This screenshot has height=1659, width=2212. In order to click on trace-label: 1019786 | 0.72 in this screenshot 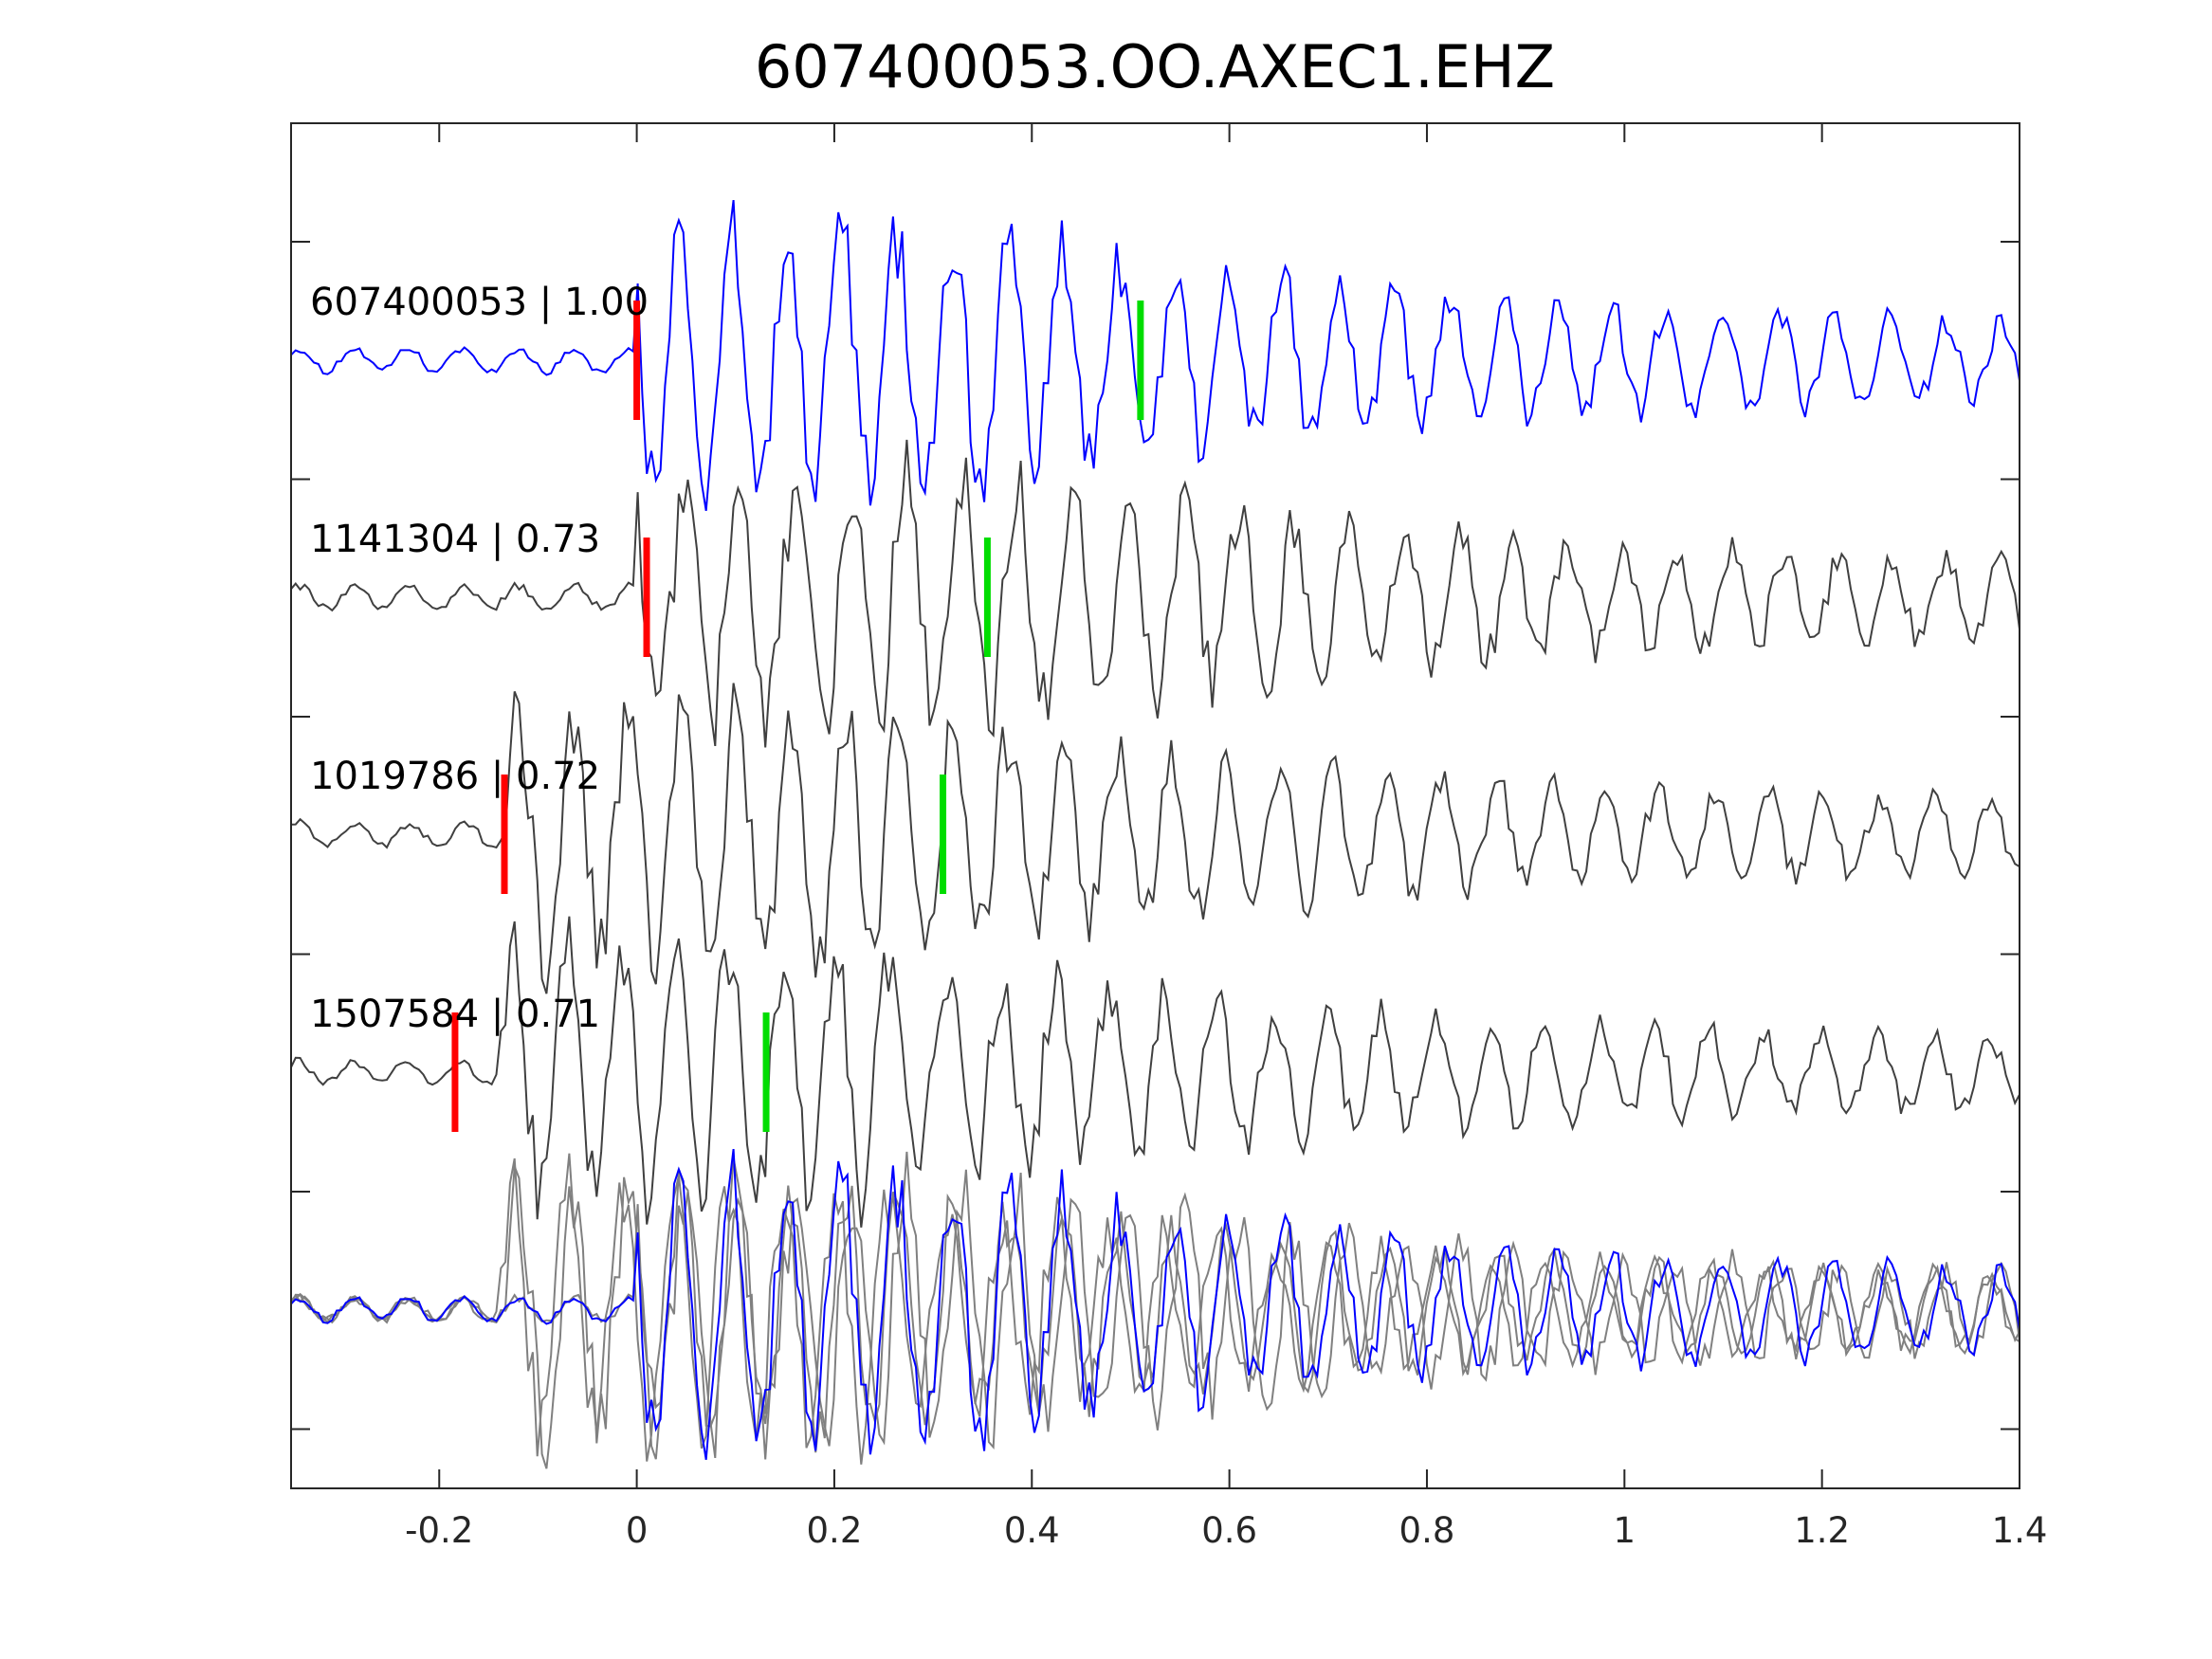, I will do `click(455, 776)`.